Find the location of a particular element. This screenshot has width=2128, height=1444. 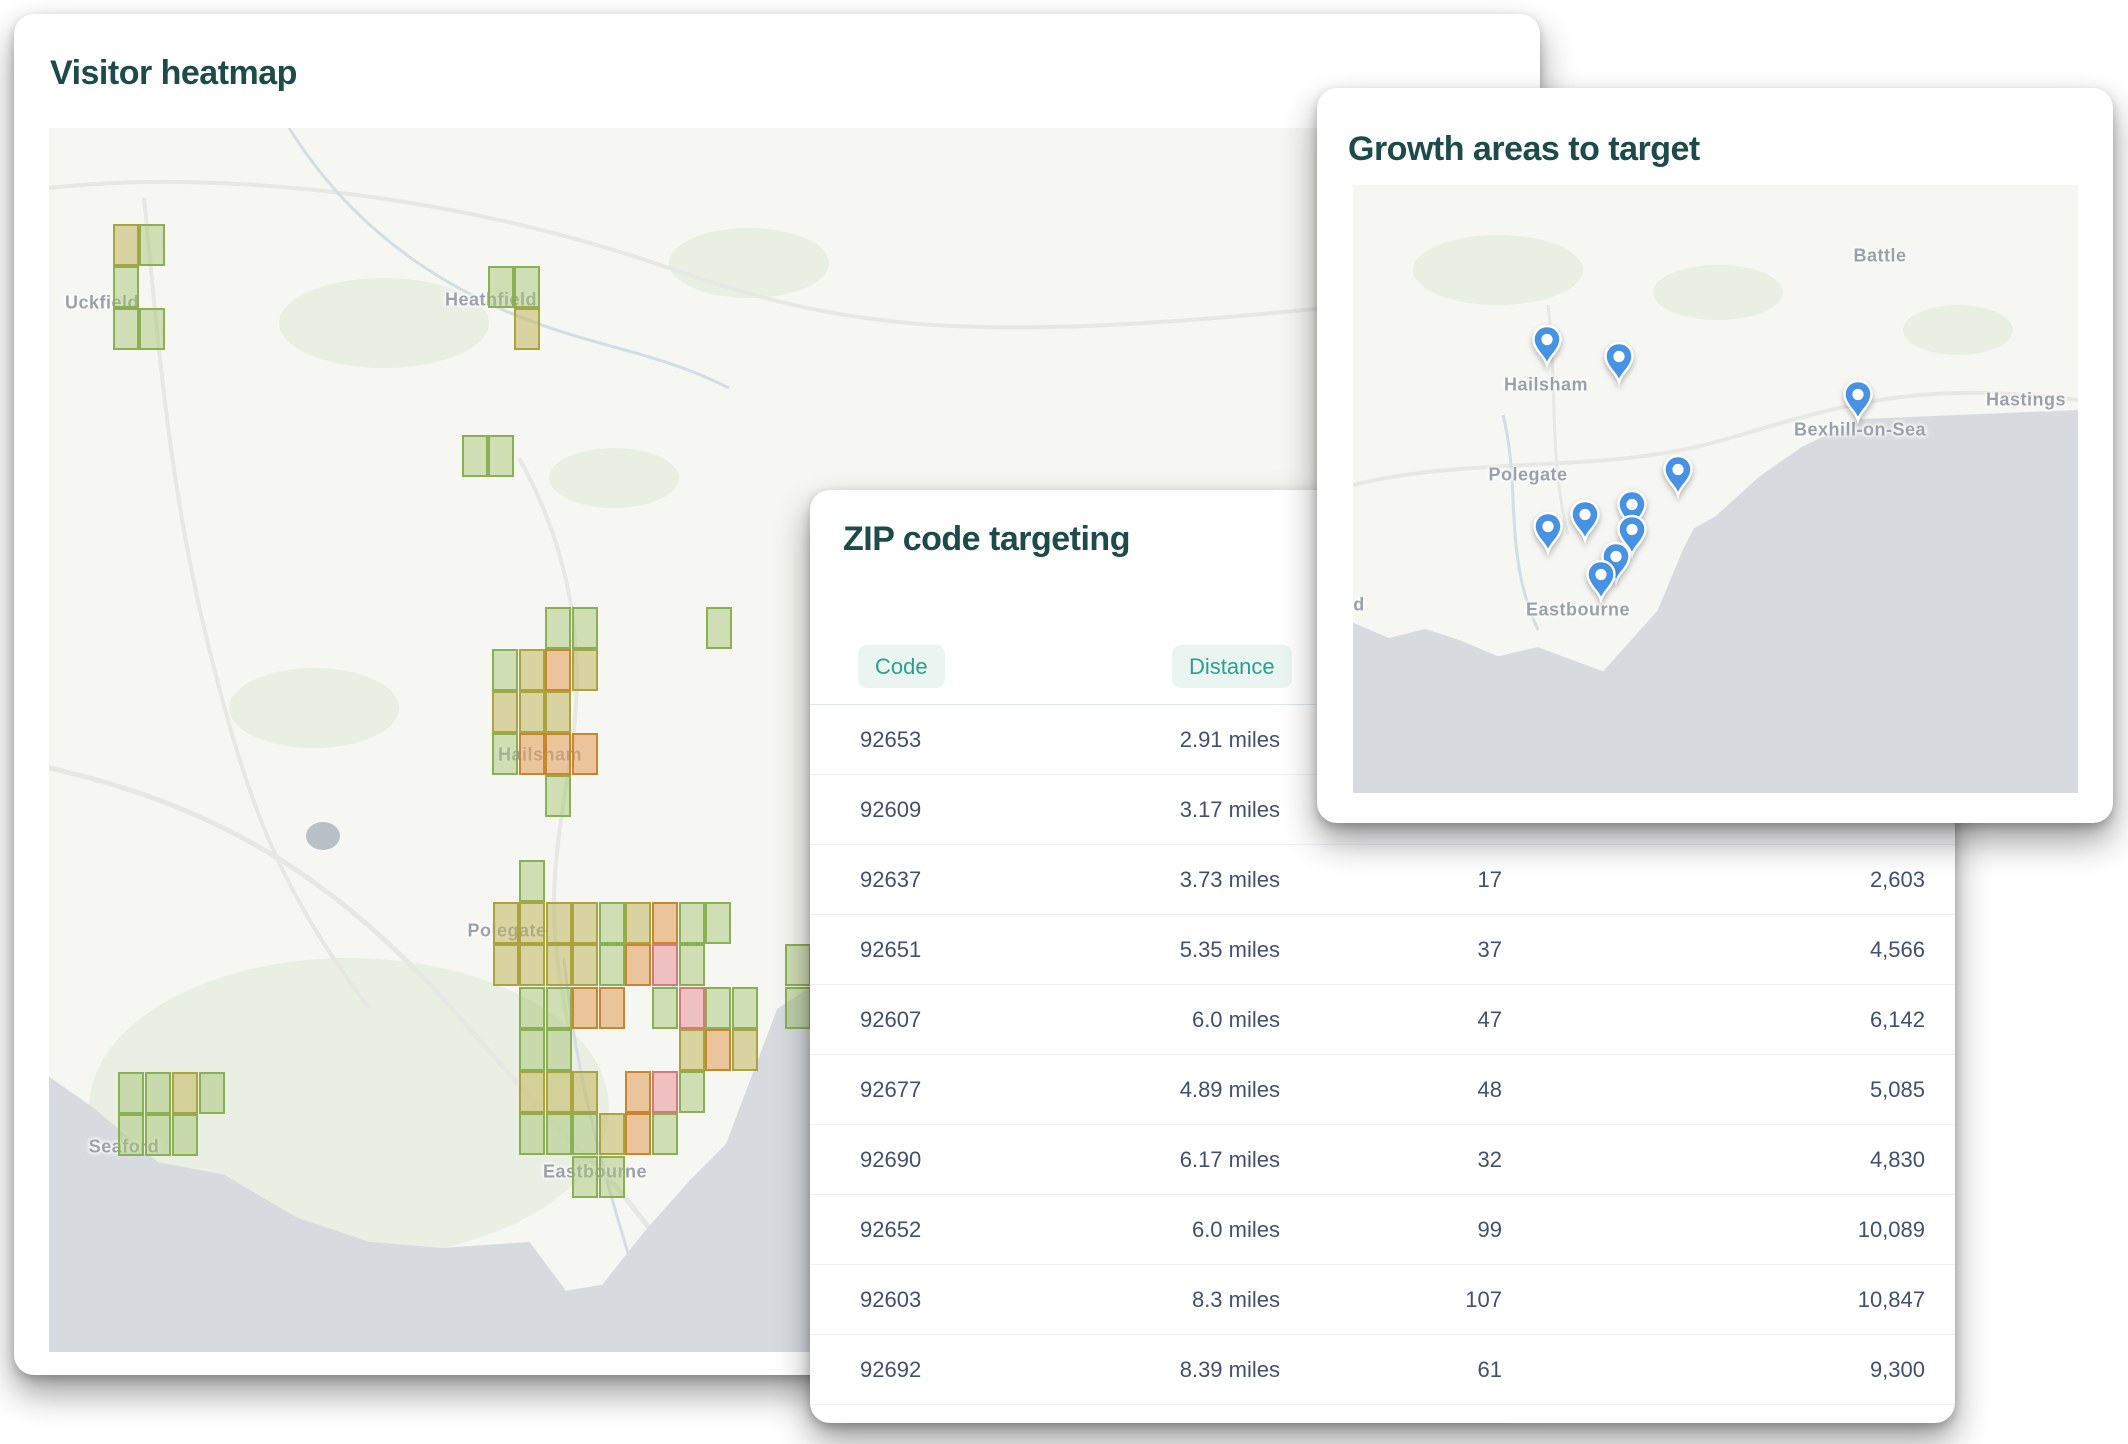

distance-value: 8.39 miles is located at coordinates (1229, 1369).